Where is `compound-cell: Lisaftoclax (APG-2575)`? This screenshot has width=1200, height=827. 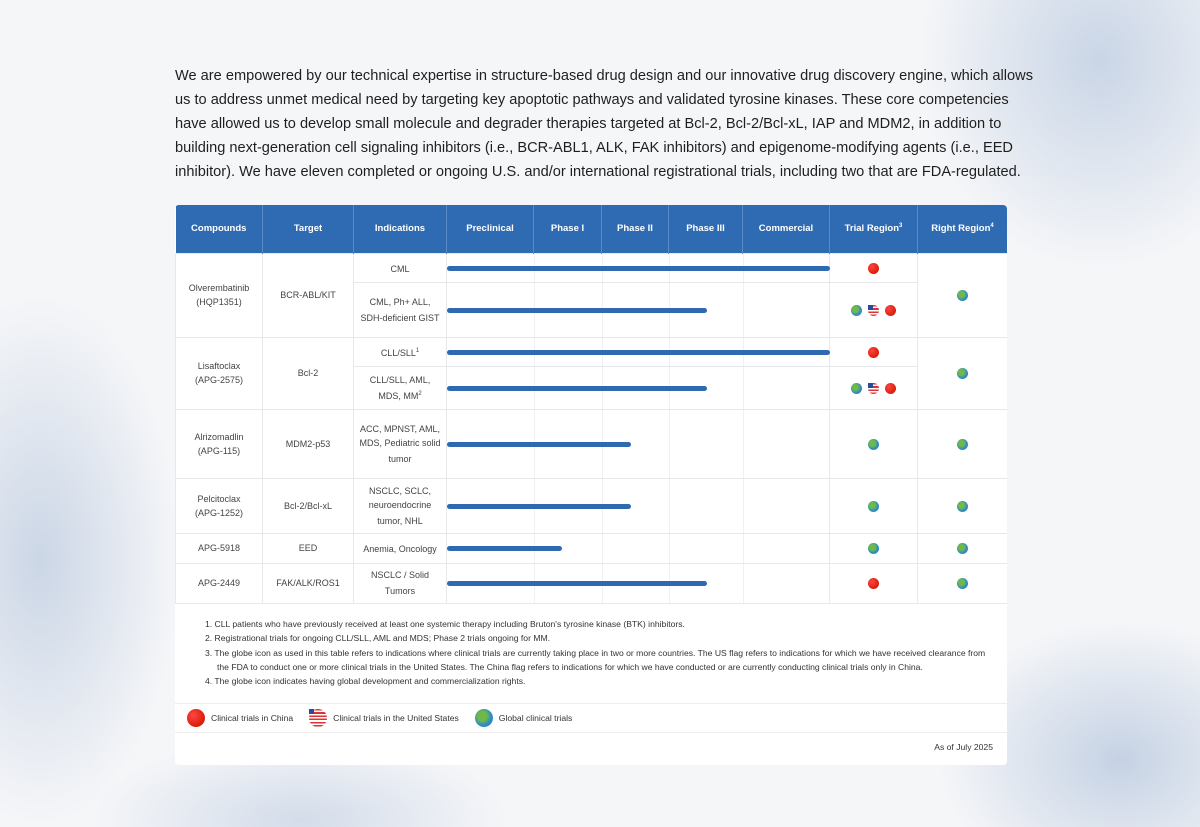 compound-cell: Lisaftoclax (APG-2575) is located at coordinates (219, 373).